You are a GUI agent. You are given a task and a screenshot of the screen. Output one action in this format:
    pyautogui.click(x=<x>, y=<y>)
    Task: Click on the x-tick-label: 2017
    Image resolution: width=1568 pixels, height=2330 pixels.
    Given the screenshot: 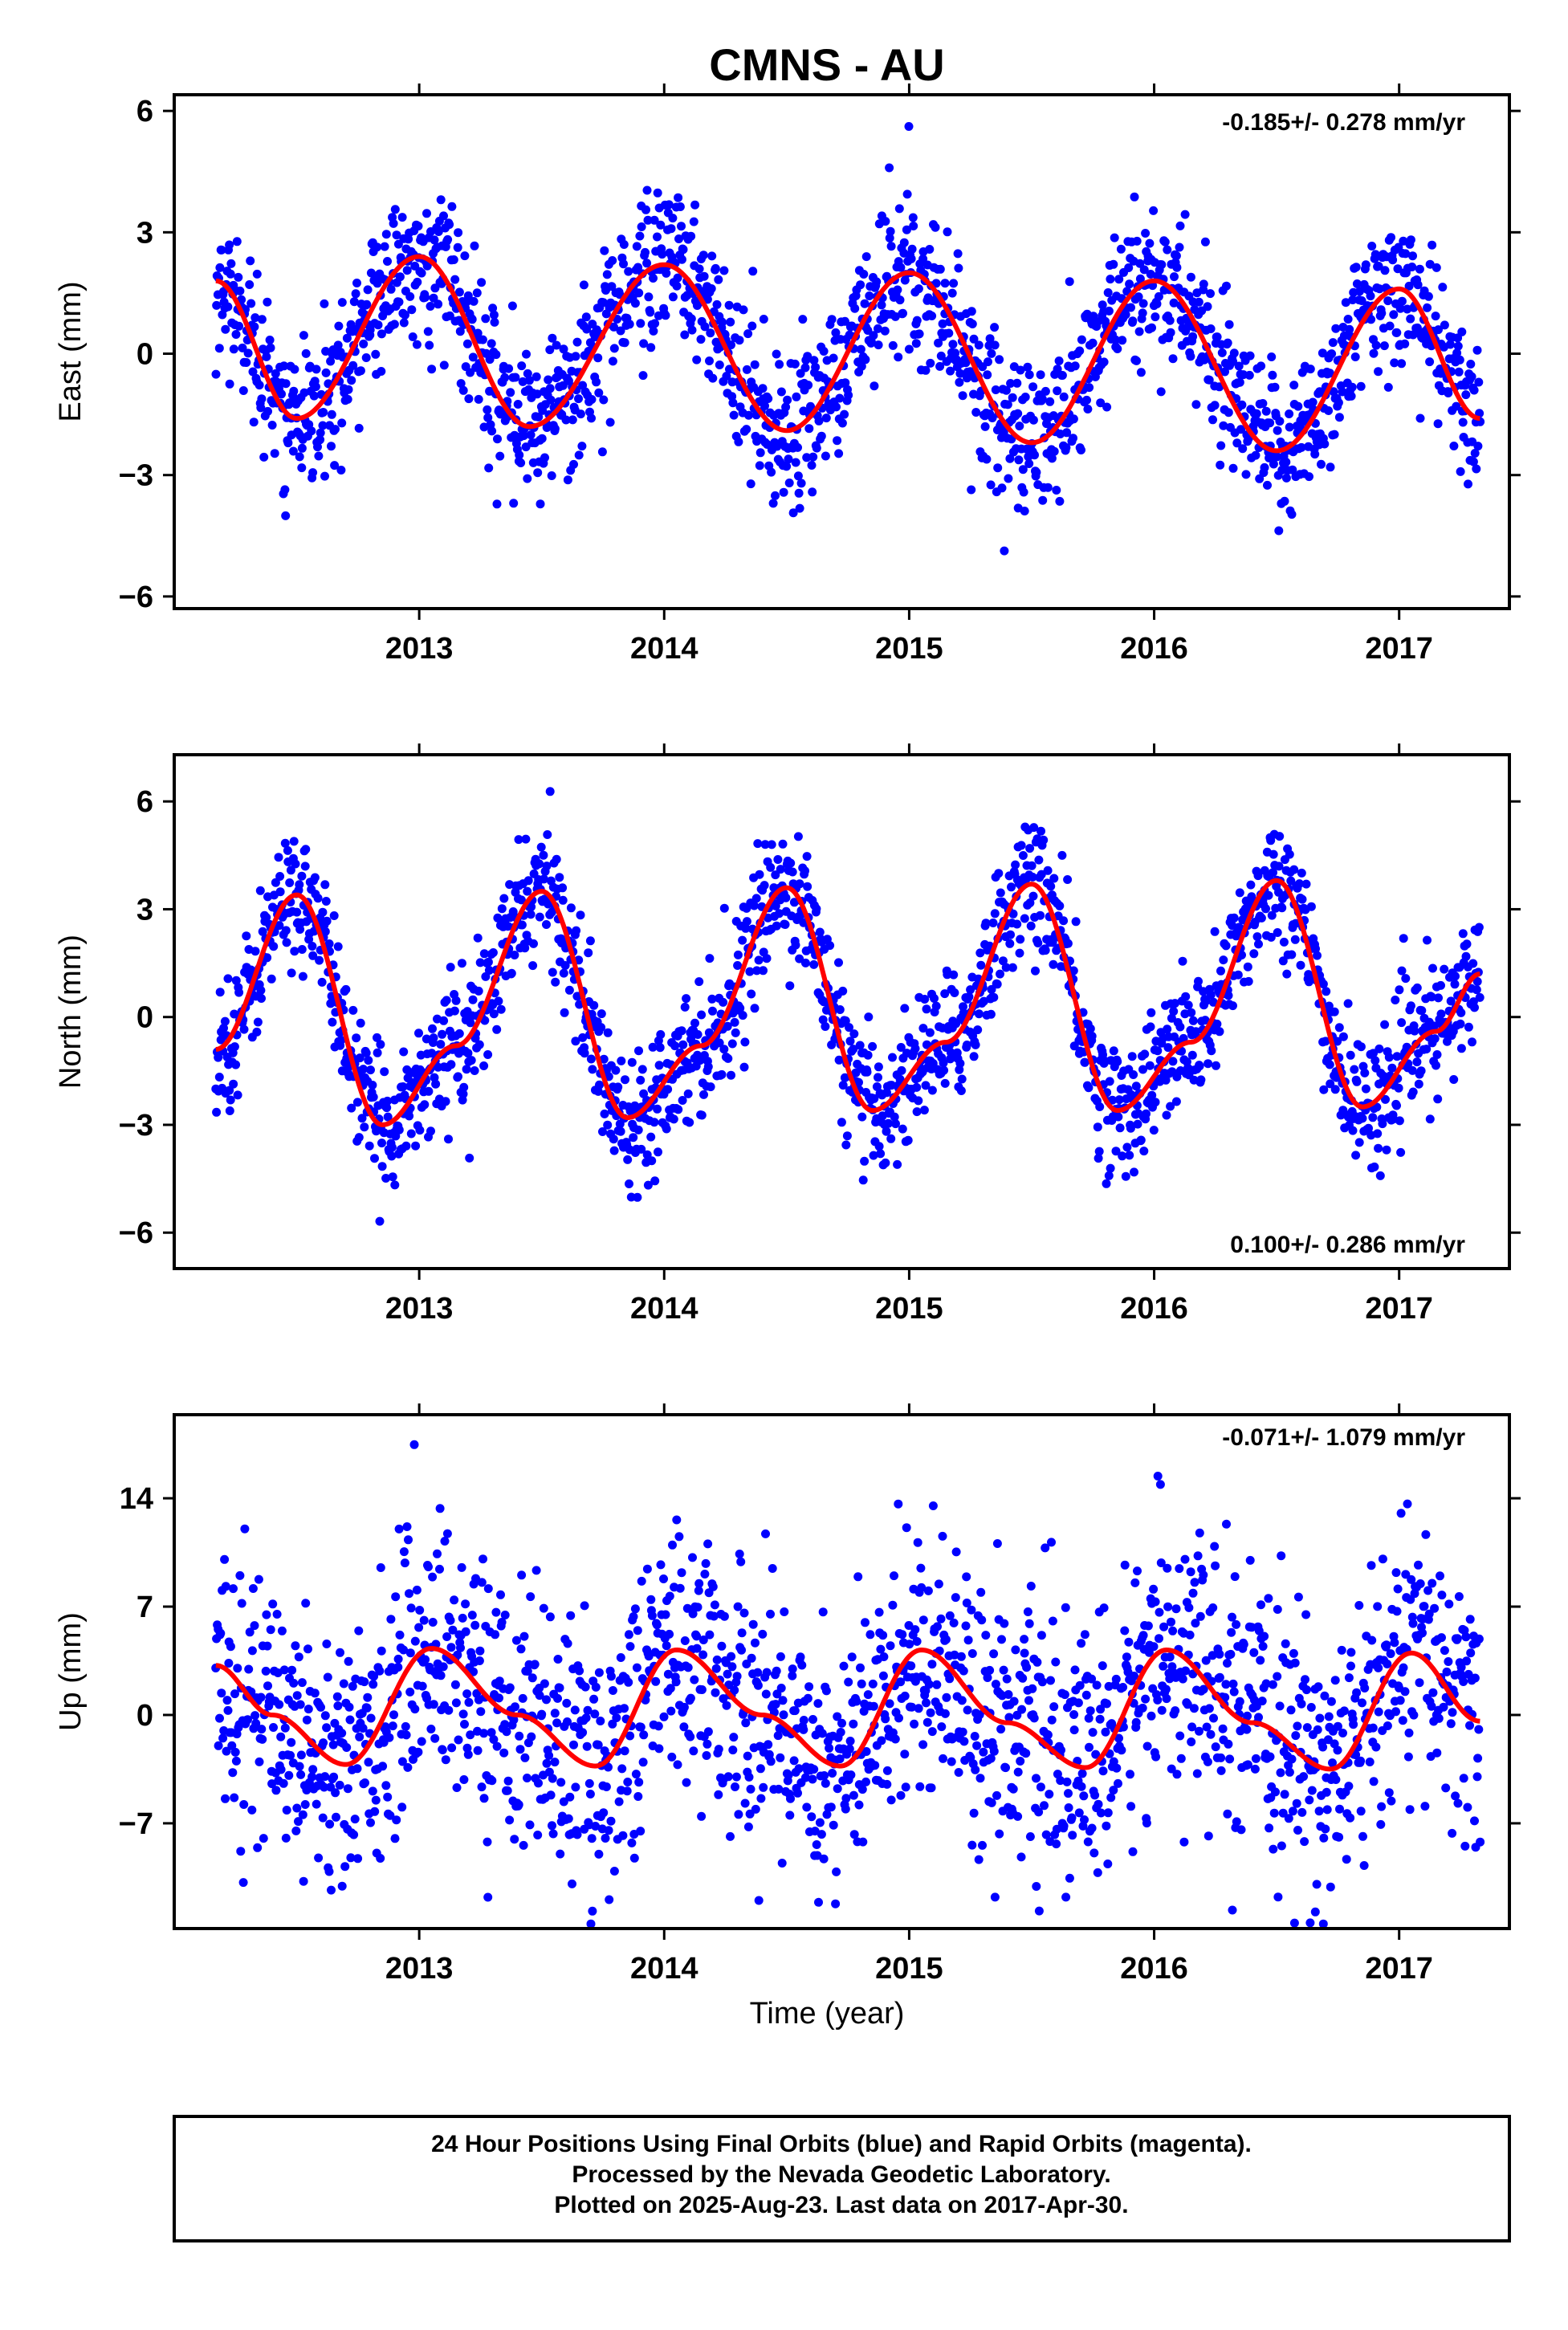 What is the action you would take?
    pyautogui.click(x=1399, y=649)
    